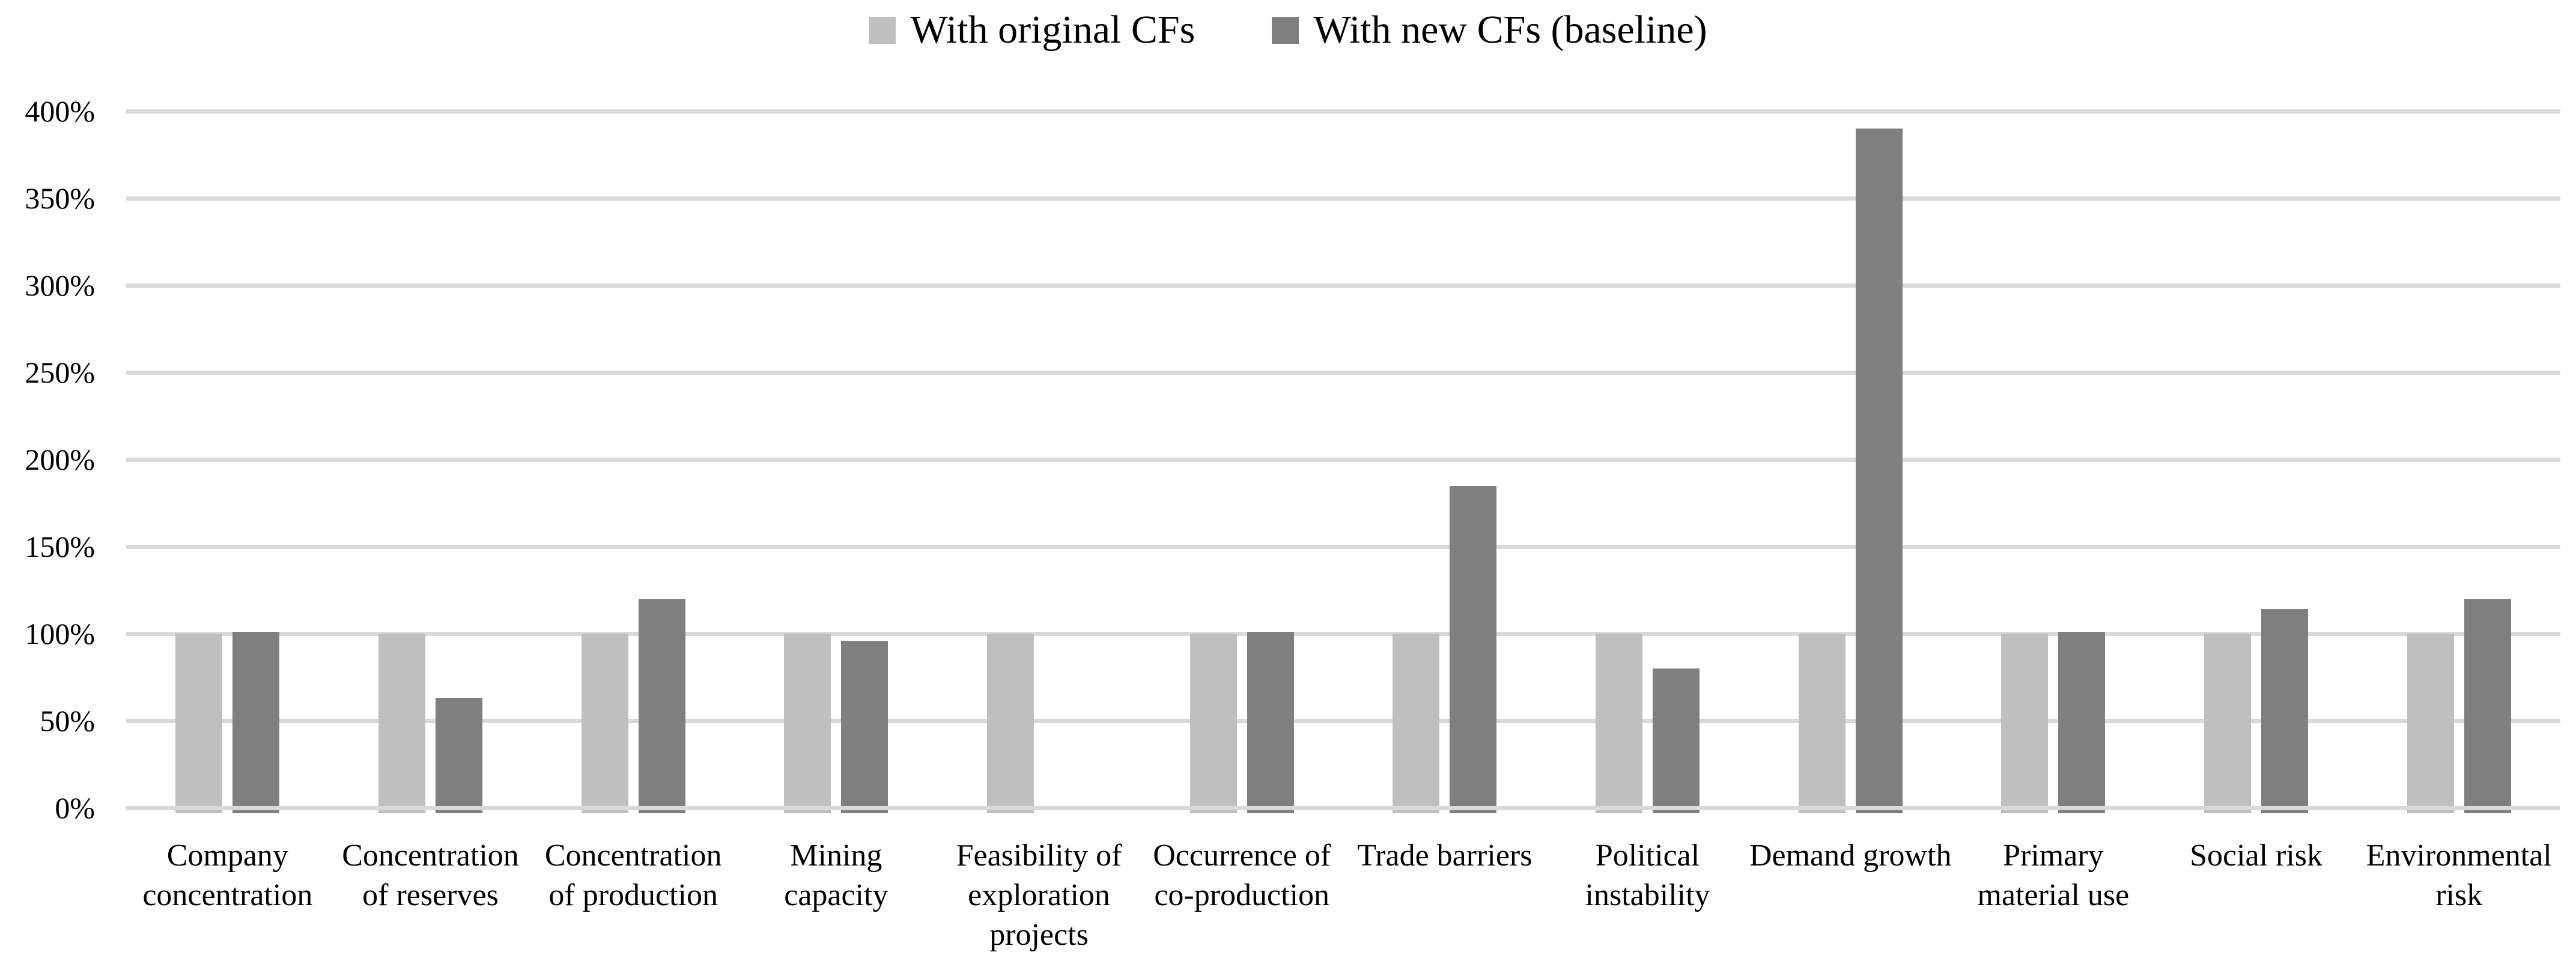 The image size is (2576, 970). I want to click on x-axis-category-label: Social risk, so click(2257, 856).